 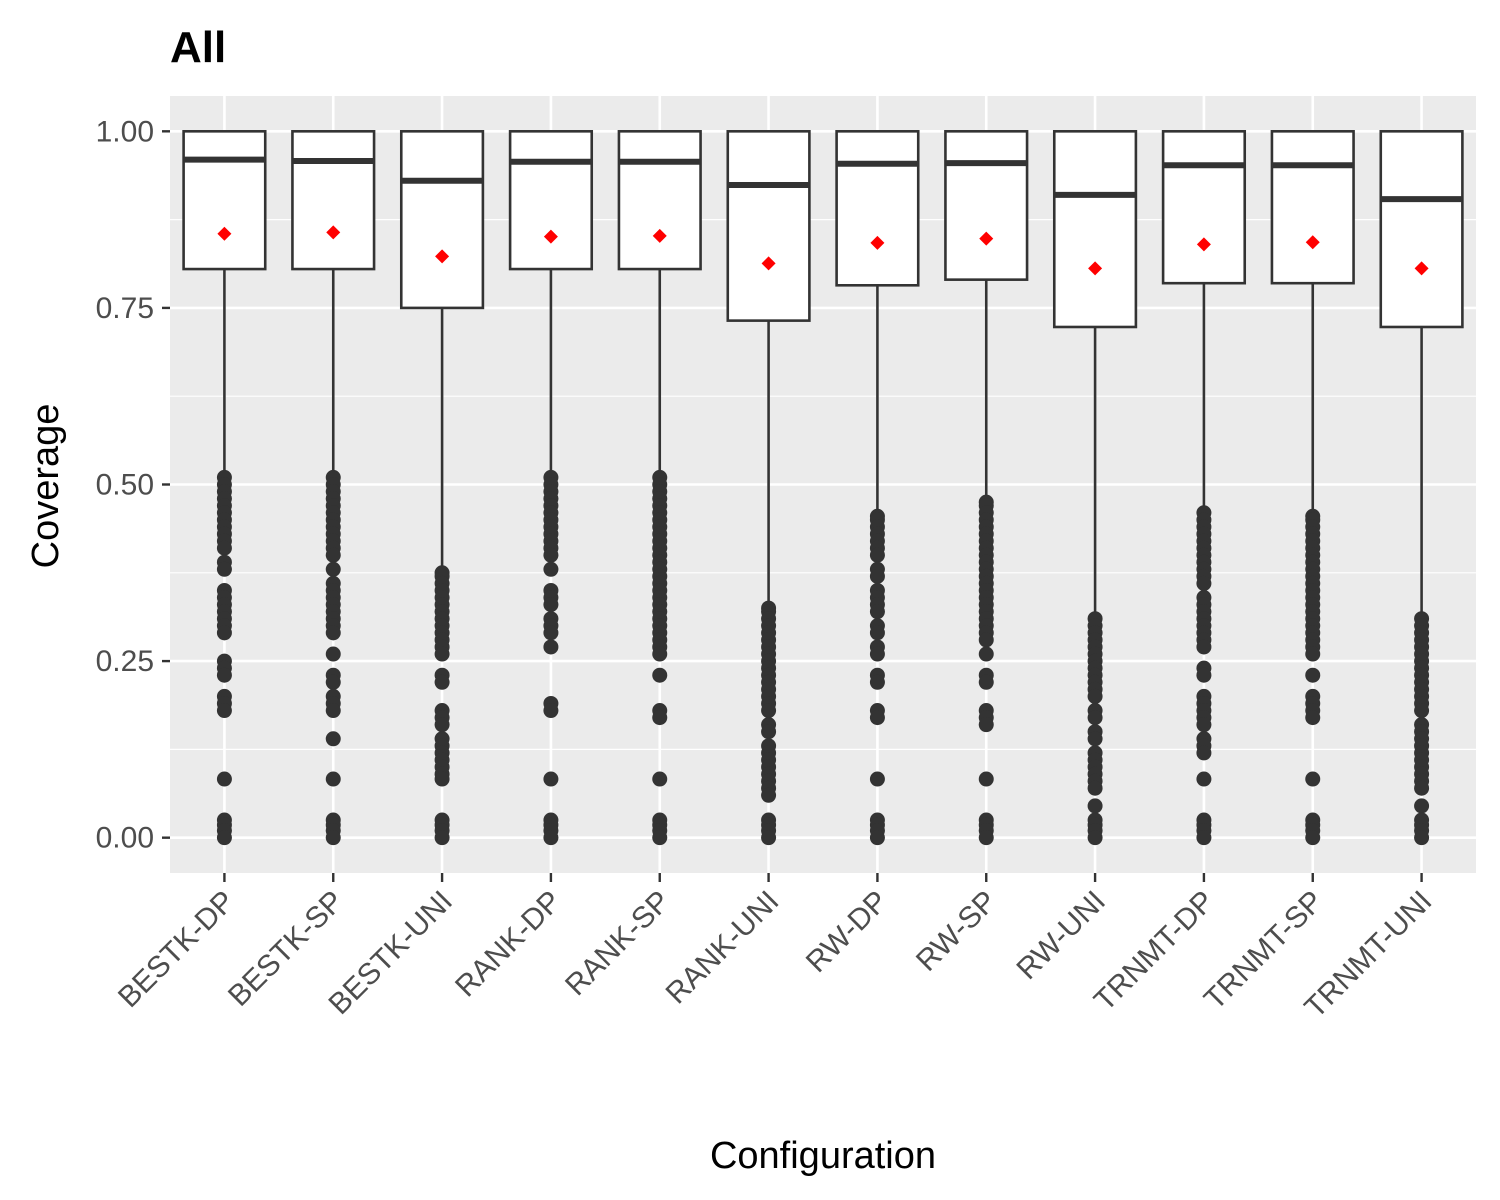 What do you see at coordinates (956, 931) in the screenshot?
I see `x-tick-label: RW-SP` at bounding box center [956, 931].